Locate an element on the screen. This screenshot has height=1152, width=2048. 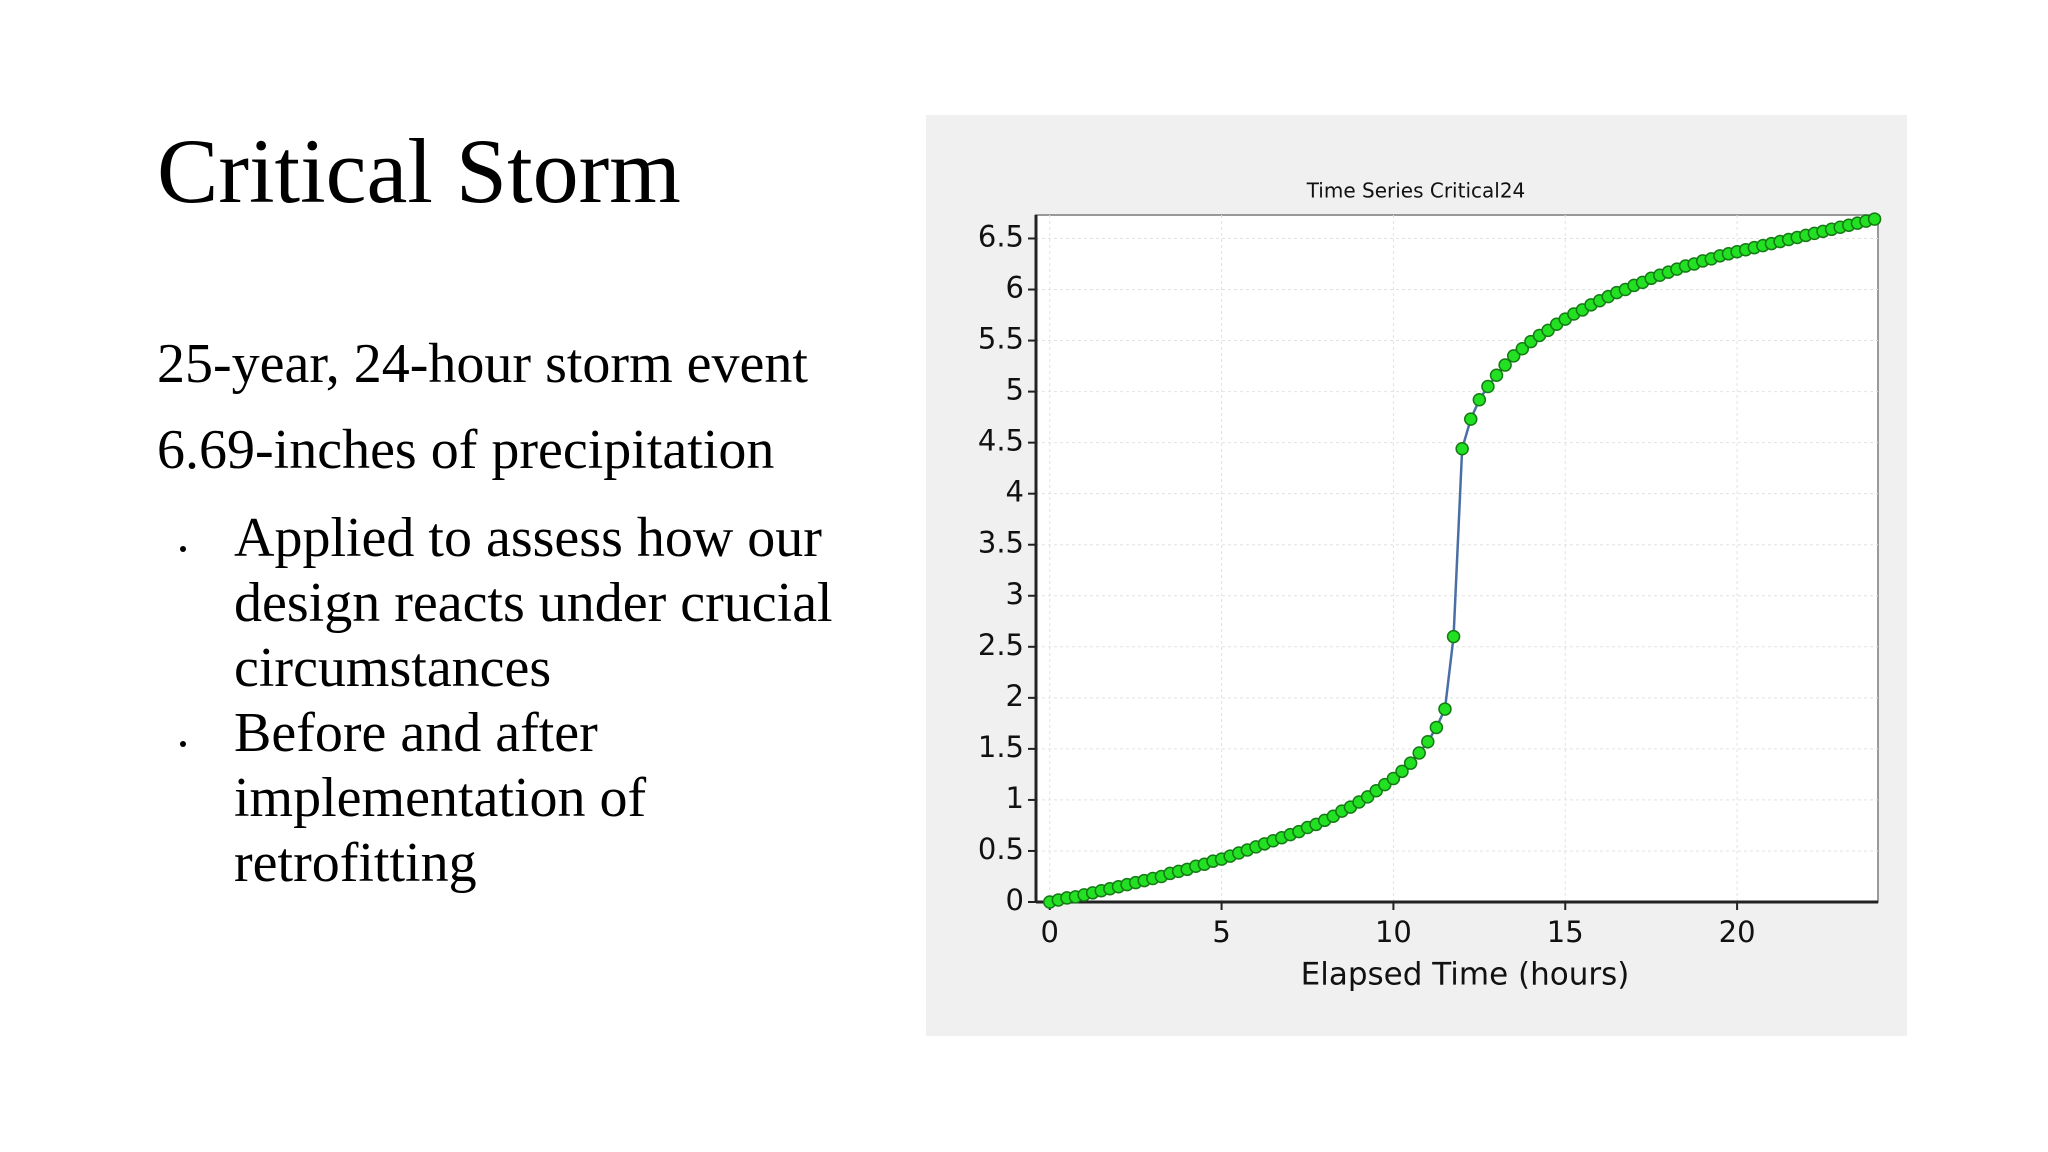
x-tick-label: 10 is located at coordinates (1393, 932).